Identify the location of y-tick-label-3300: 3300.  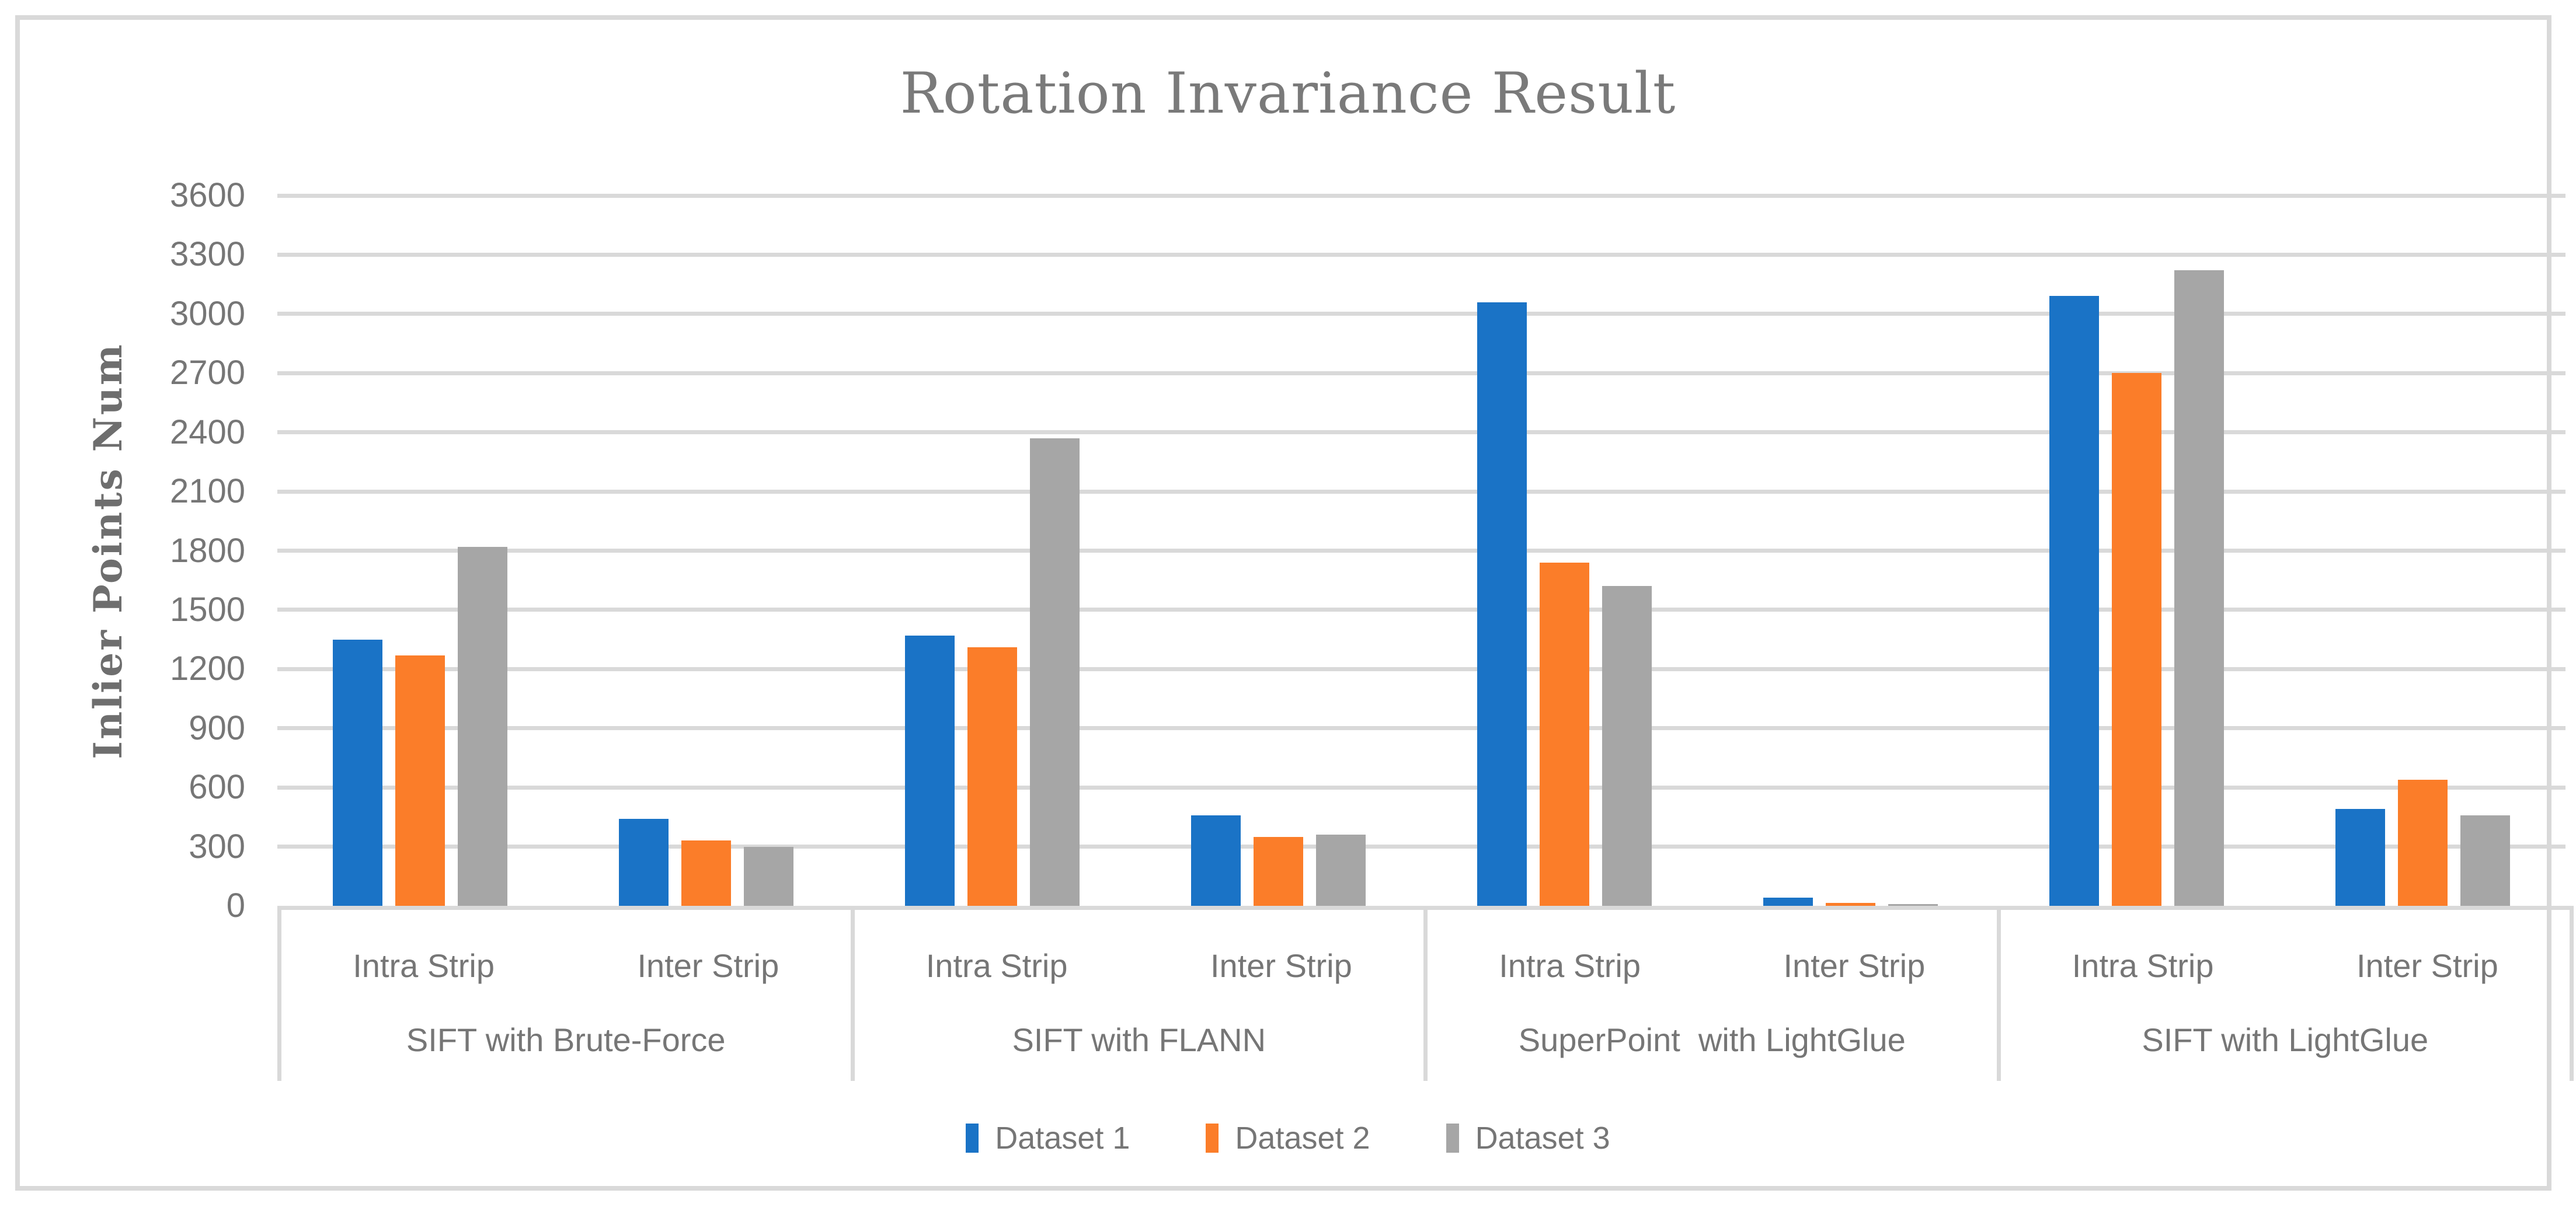
(207, 255).